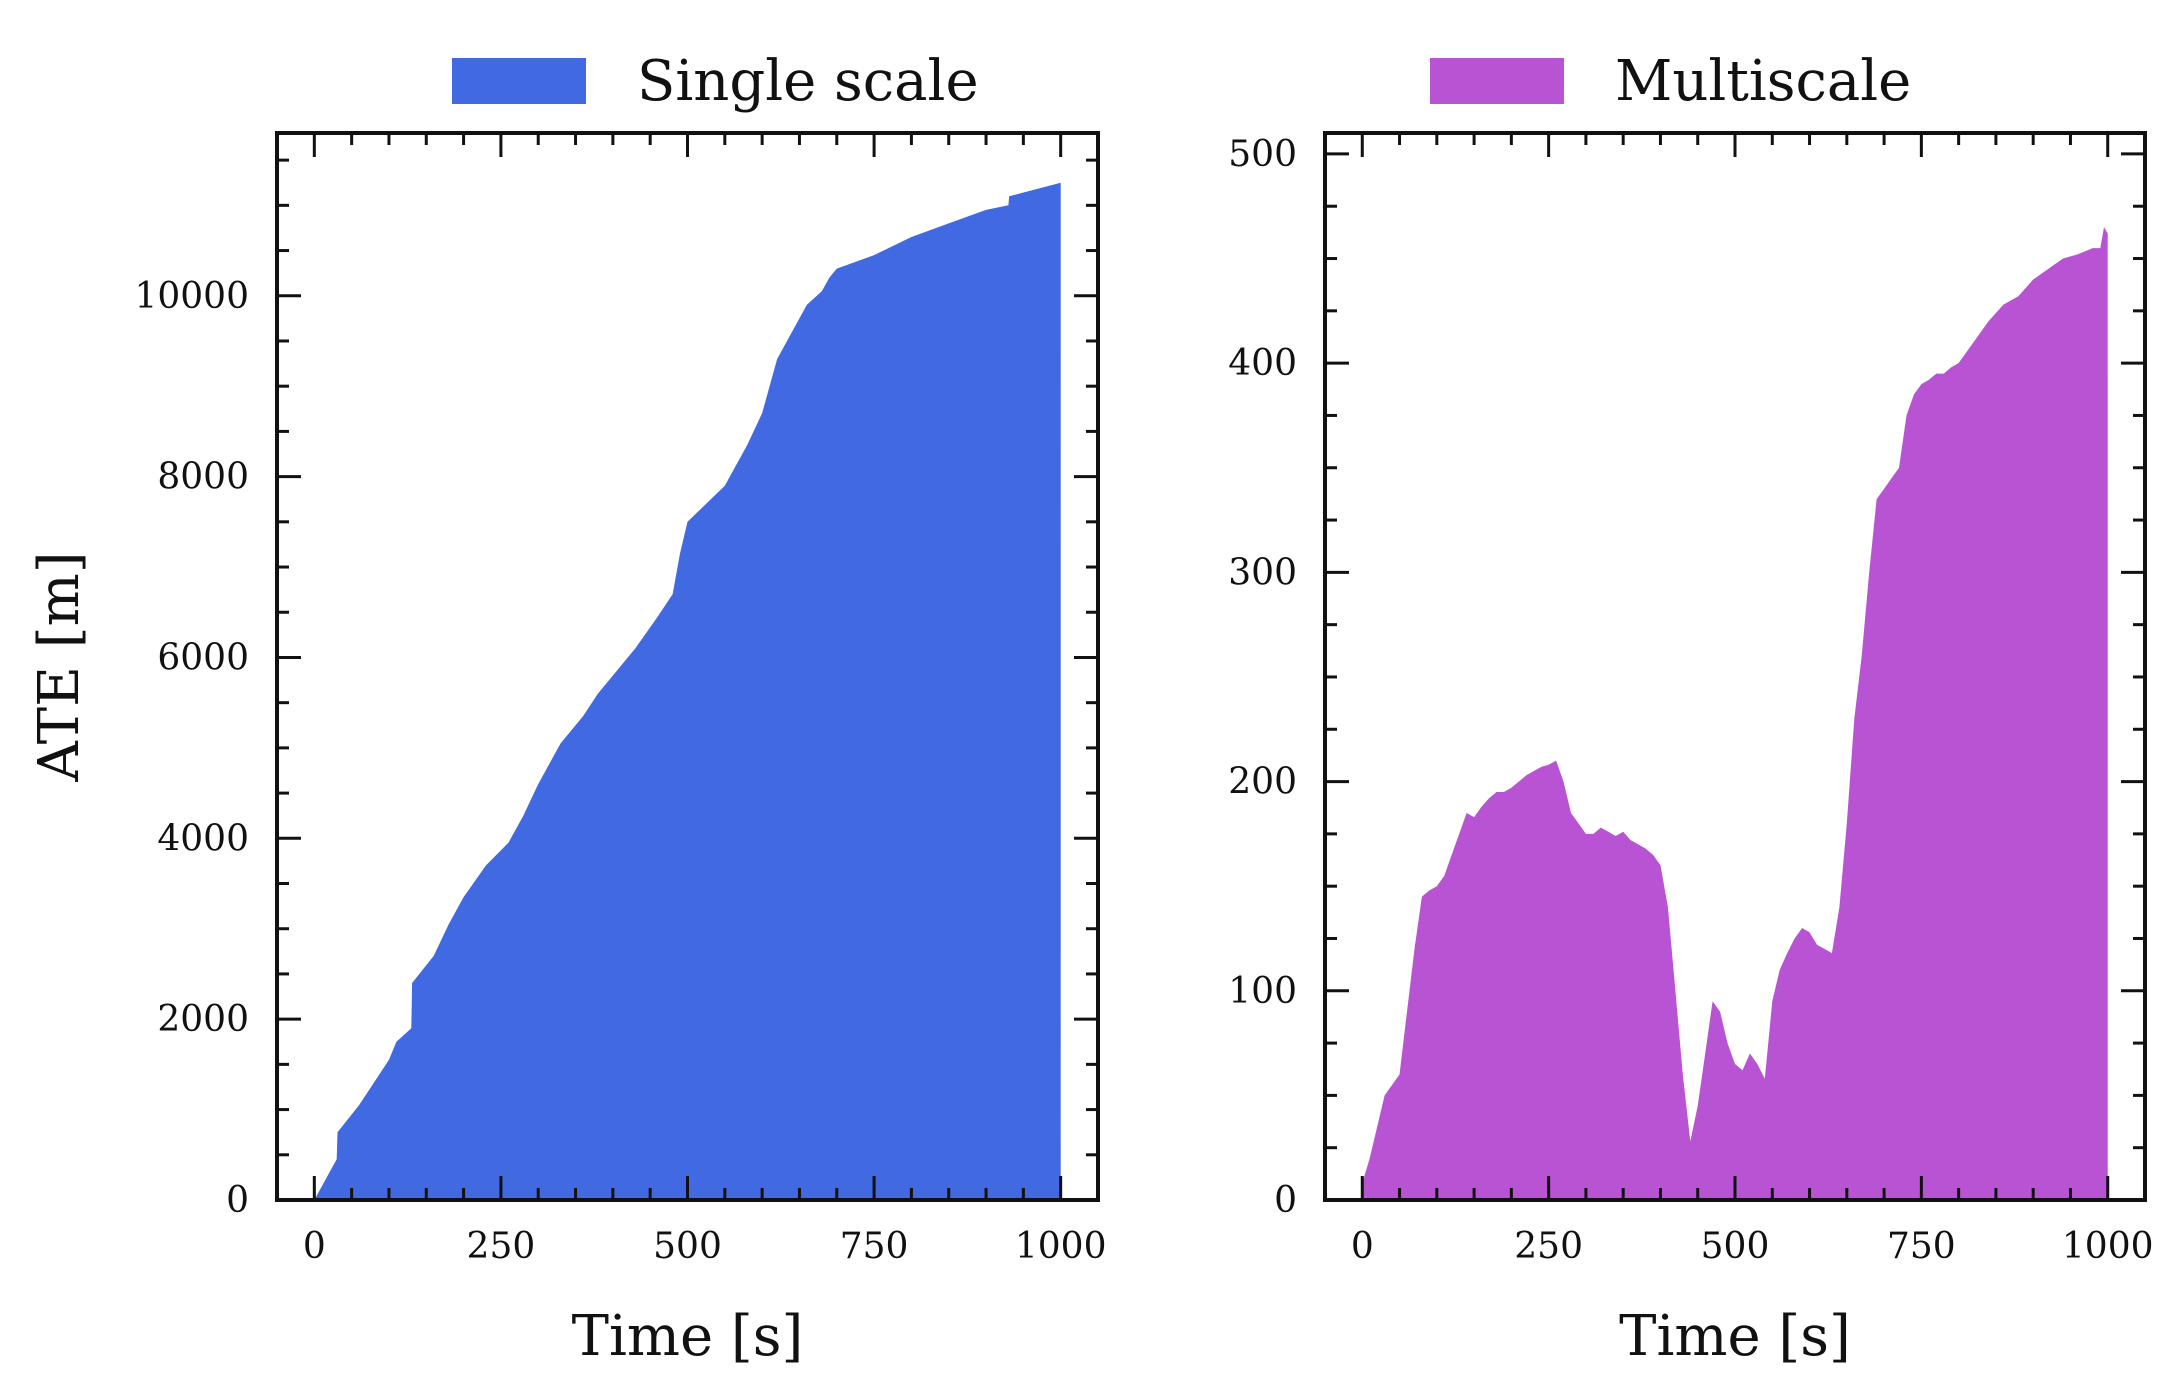 The width and height of the screenshot is (2179, 1392). Describe the element at coordinates (191, 296) in the screenshot. I see `y-tick-label: 10000` at that location.